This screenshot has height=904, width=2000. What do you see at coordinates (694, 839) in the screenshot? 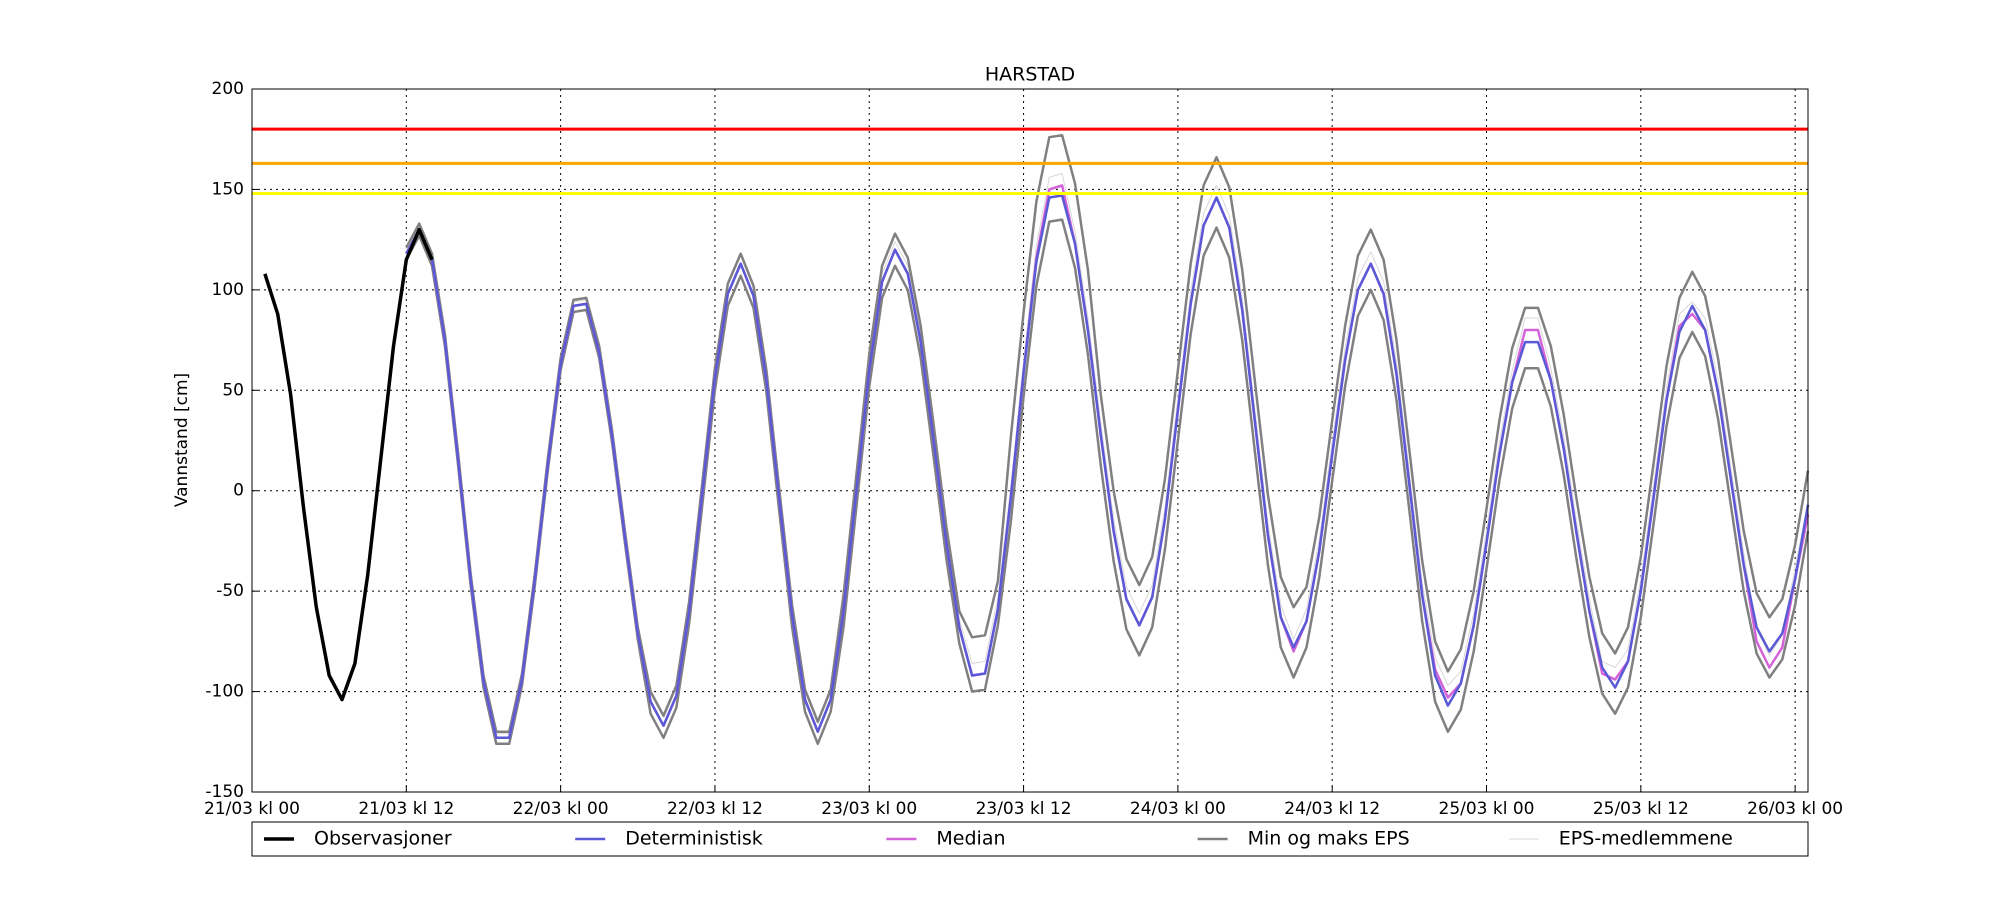
I see `legend-label: Deterministisk` at bounding box center [694, 839].